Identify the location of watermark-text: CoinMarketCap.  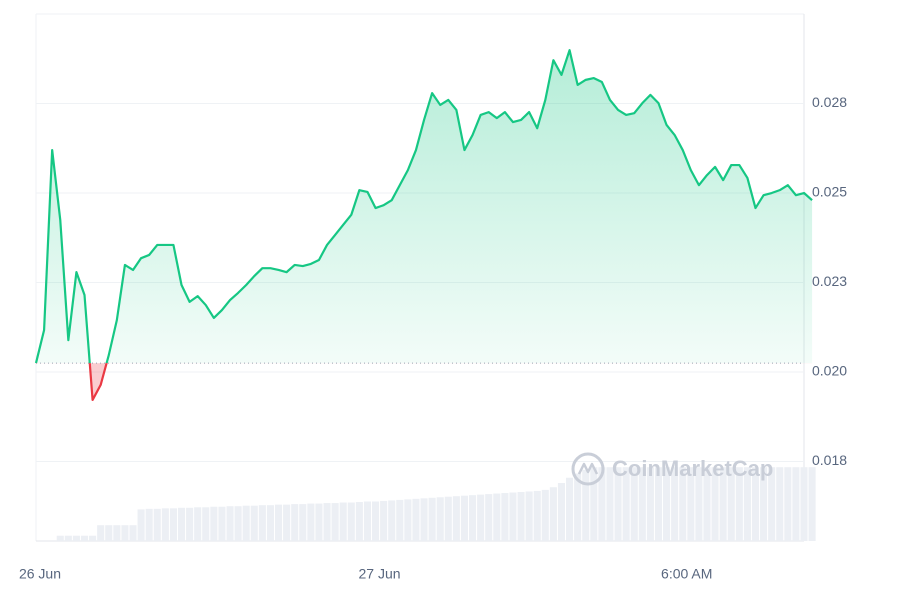
(692, 468).